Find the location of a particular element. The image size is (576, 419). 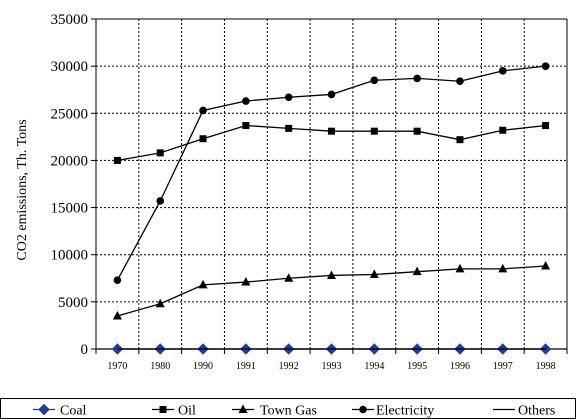

y-tick-label: 15000 is located at coordinates (70, 209).